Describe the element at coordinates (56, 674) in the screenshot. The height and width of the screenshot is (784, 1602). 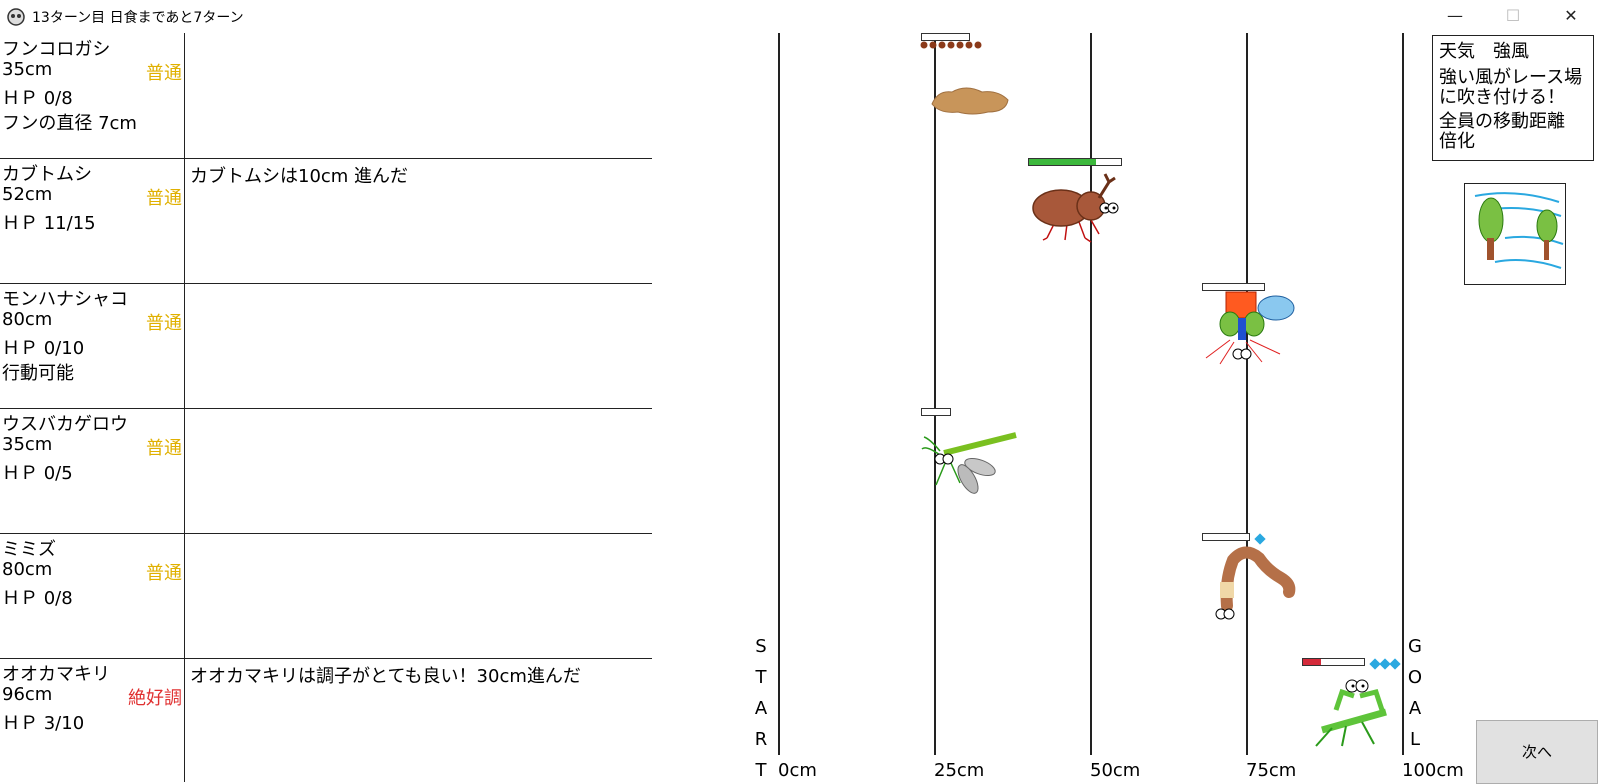
I see `racer-name: オオカマキリ` at that location.